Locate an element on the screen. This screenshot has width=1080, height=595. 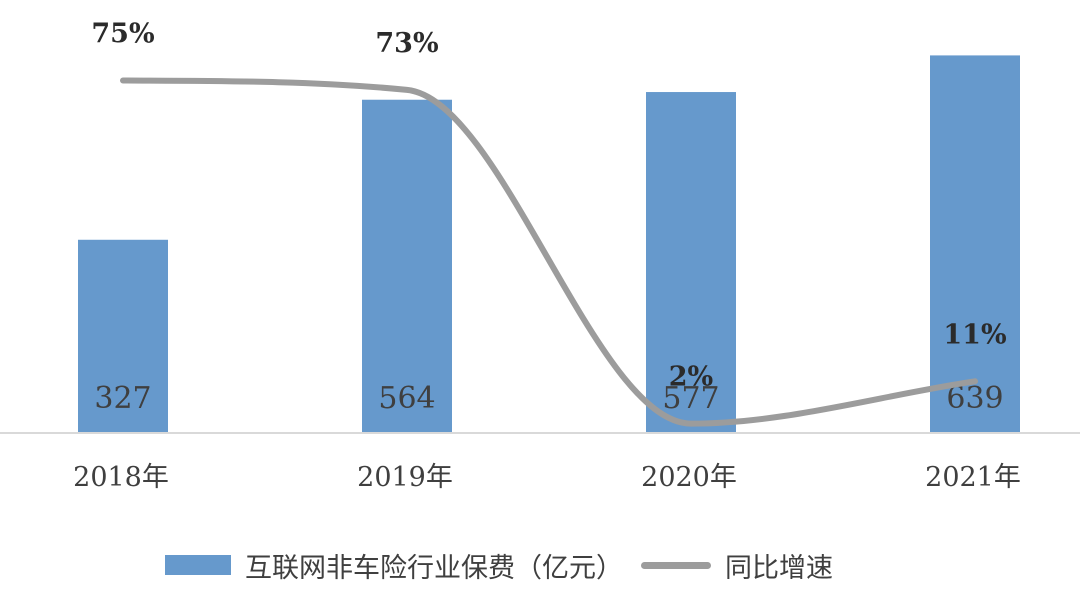
bar-labels-layer: 327 564 577 639 is located at coordinates (548, 398).